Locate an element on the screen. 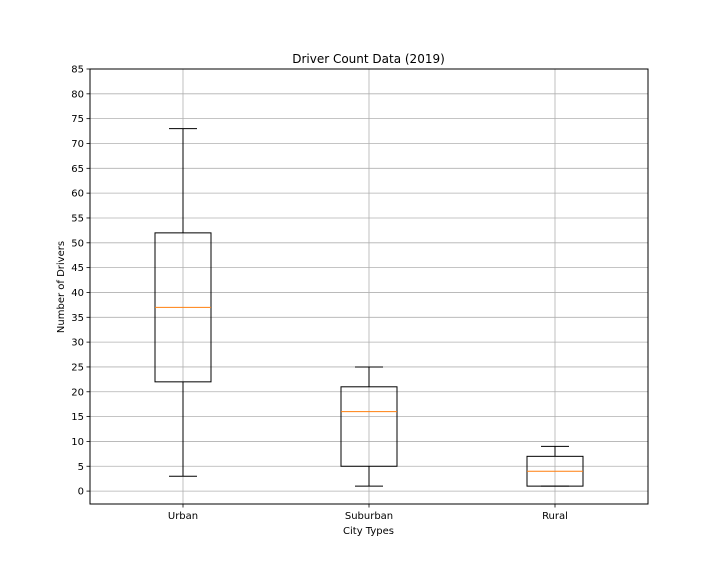 This screenshot has height=576, width=720. x-axis-label: City Types is located at coordinates (368, 531).